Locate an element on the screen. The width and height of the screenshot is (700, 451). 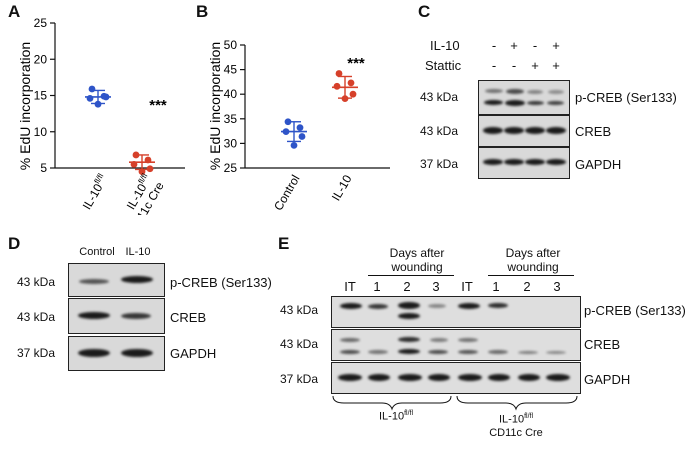
panel-e-kda-3: 37 kDa is located at coordinates (299, 379).